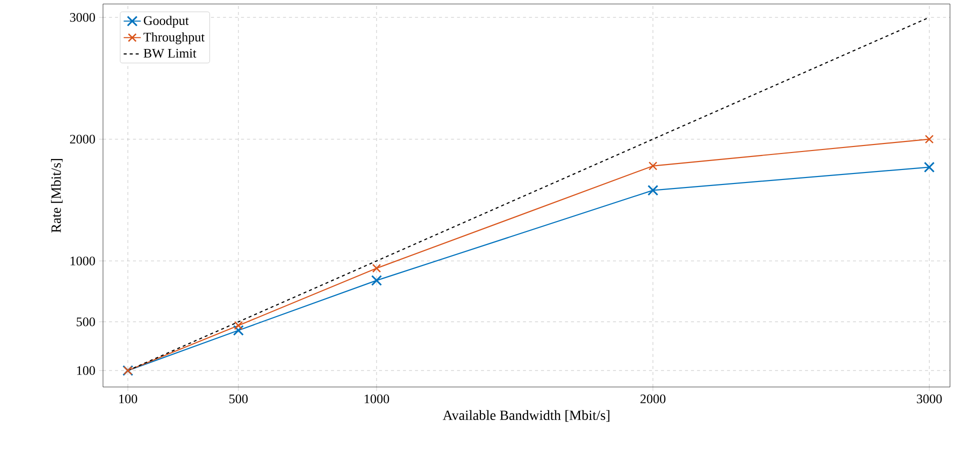  Describe the element at coordinates (82, 17) in the screenshot. I see `y-tick-label: 3000` at that location.